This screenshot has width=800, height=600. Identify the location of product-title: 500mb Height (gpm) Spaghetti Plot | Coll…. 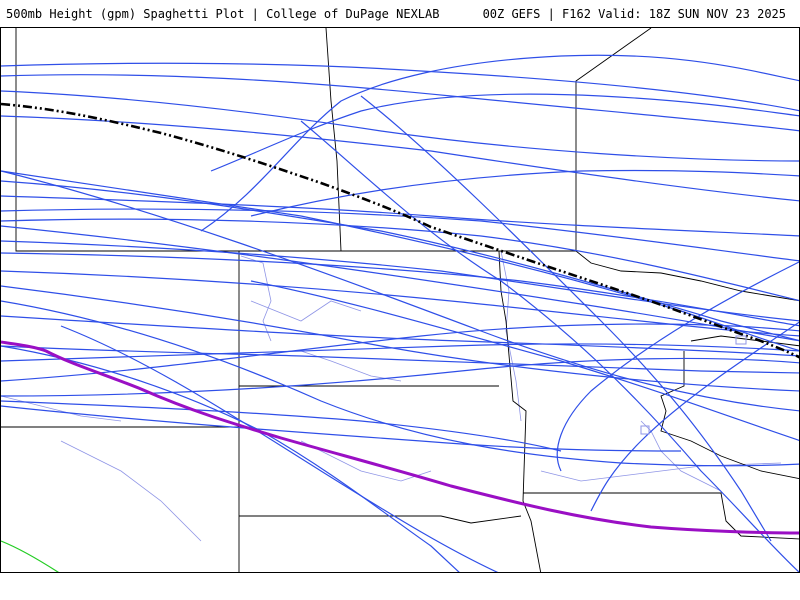
(223, 14).